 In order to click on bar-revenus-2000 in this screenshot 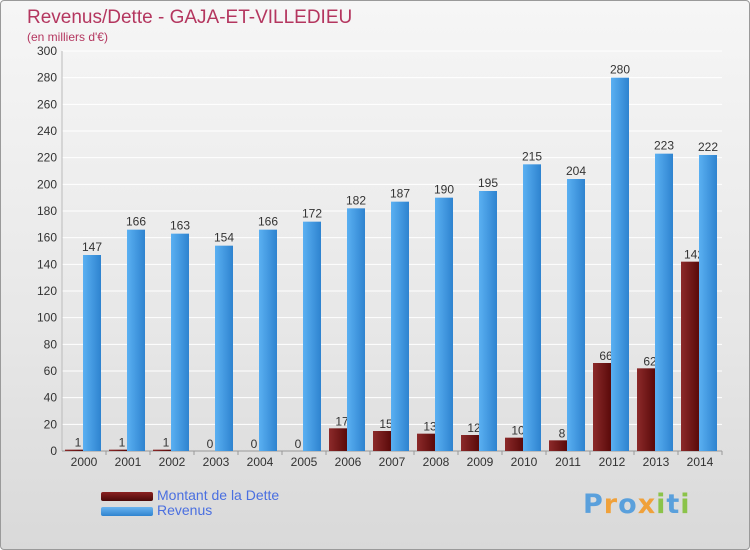, I will do `click(92, 353)`.